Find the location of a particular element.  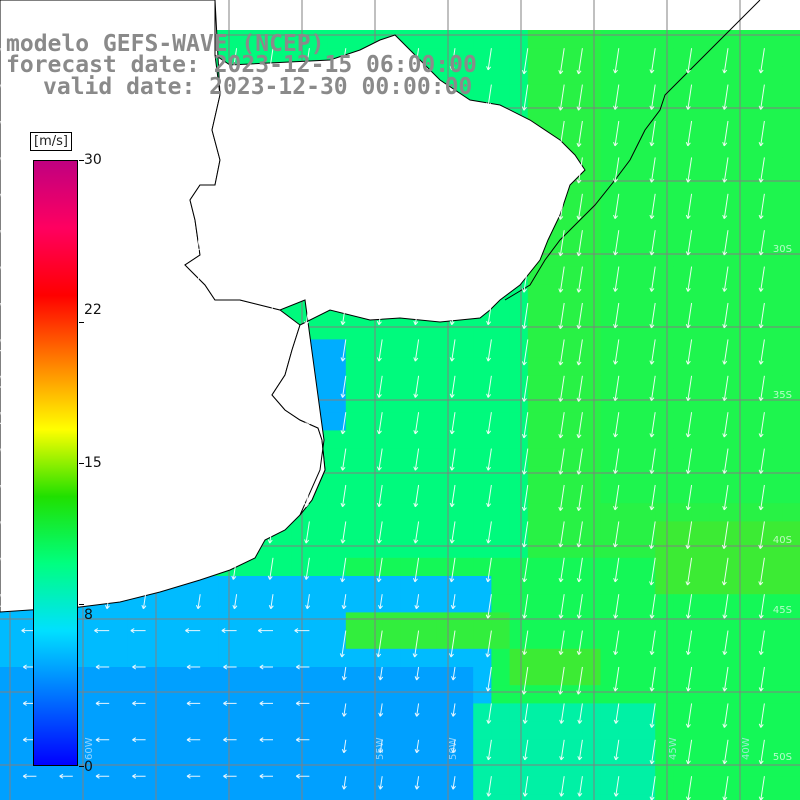

colorbar-tick: 0 is located at coordinates (88, 767).